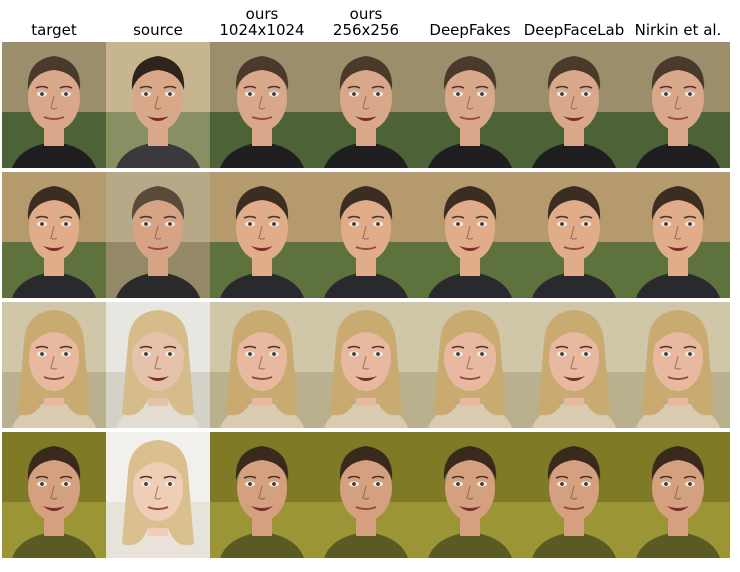 This screenshot has height=572, width=740. Describe the element at coordinates (574, 30) in the screenshot. I see `column-label-deepfacelab: DeepFaceLab` at that location.